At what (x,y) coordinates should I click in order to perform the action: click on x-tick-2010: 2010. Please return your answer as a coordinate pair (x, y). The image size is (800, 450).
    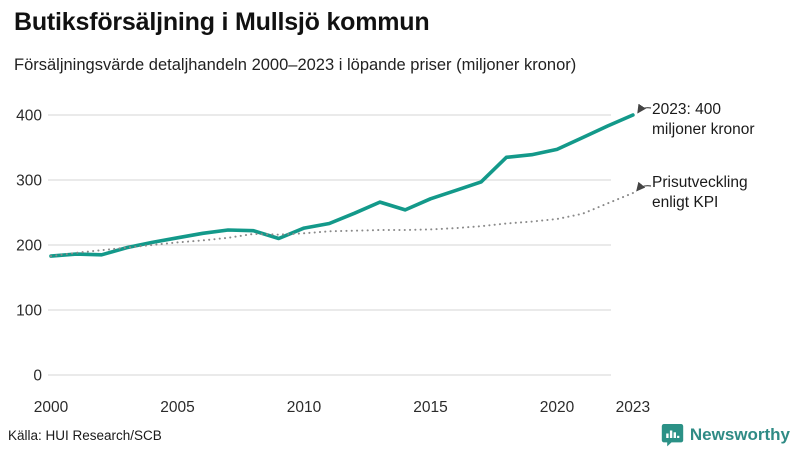
    Looking at the image, I should click on (304, 407).